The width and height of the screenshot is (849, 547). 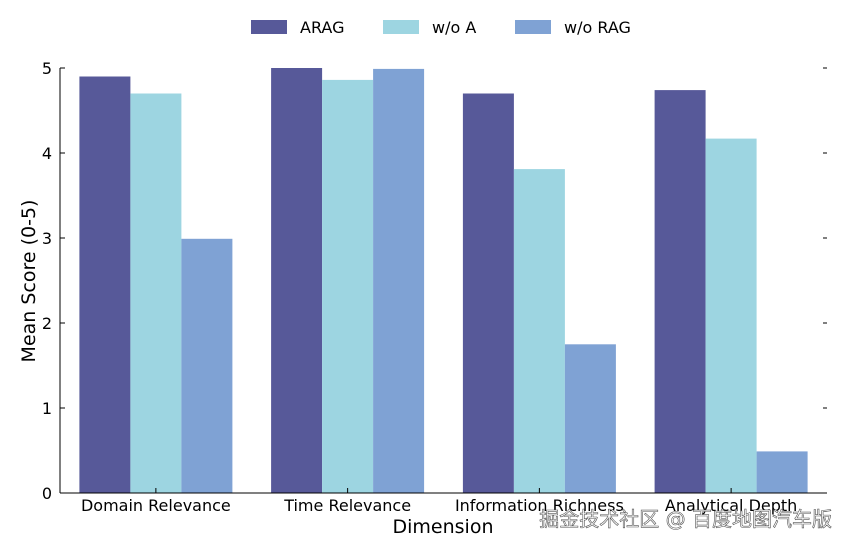 I want to click on legend-label: w/o RAG, so click(x=597, y=27).